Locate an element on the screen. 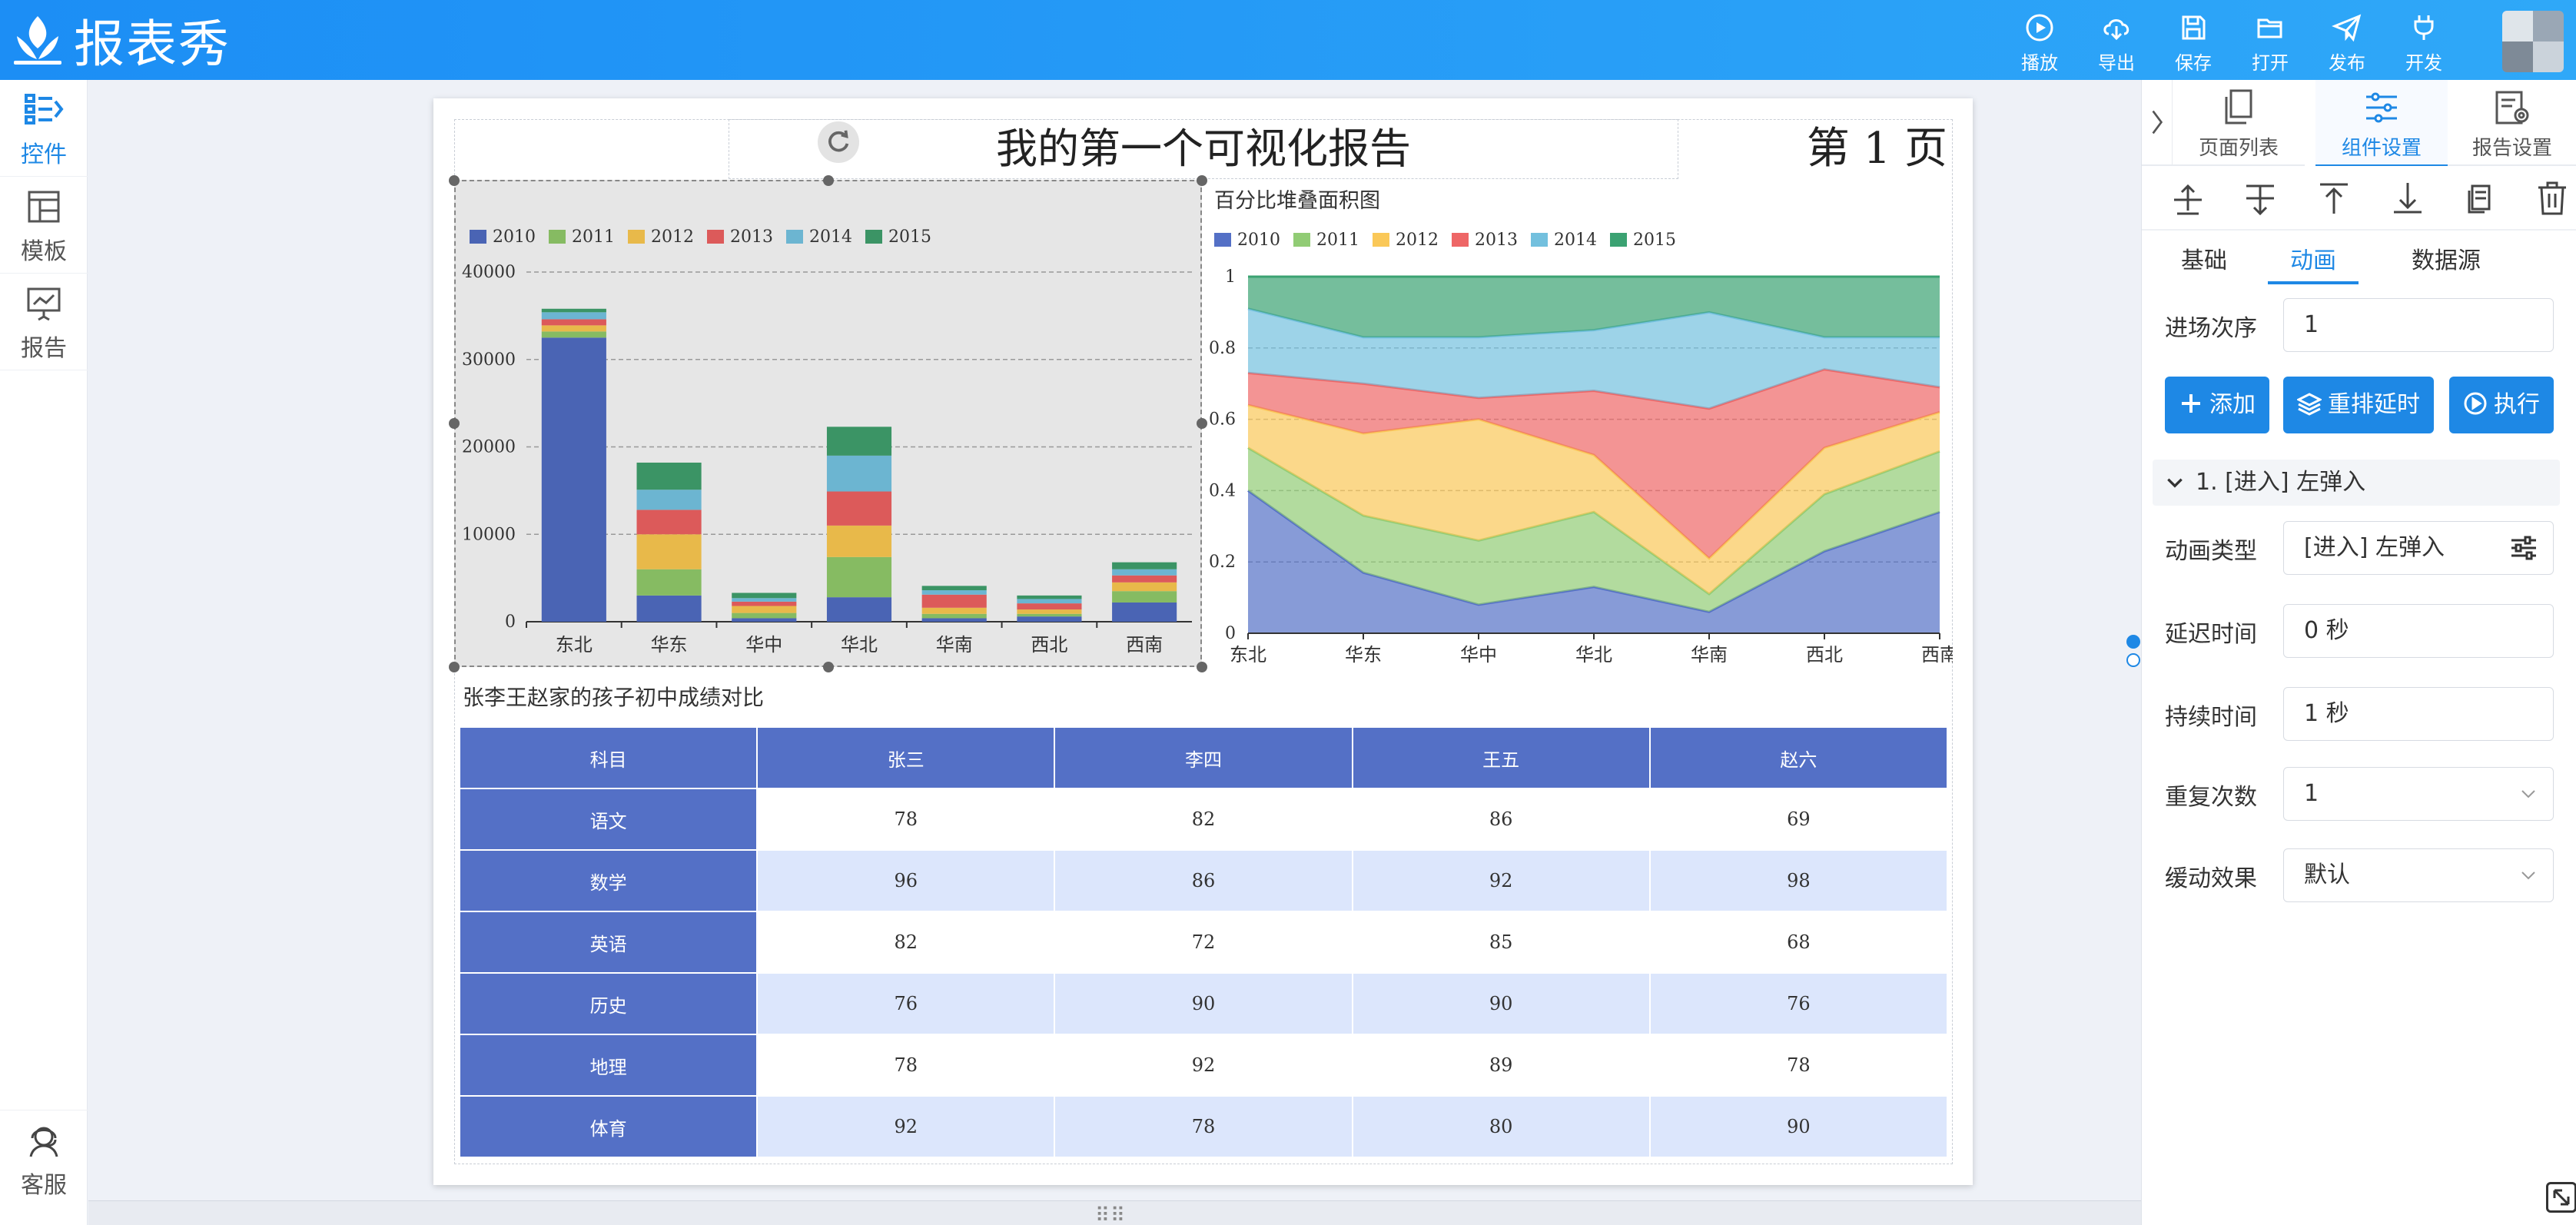 This screenshot has width=2576, height=1225. y-tick-label: 0 is located at coordinates (1230, 633).